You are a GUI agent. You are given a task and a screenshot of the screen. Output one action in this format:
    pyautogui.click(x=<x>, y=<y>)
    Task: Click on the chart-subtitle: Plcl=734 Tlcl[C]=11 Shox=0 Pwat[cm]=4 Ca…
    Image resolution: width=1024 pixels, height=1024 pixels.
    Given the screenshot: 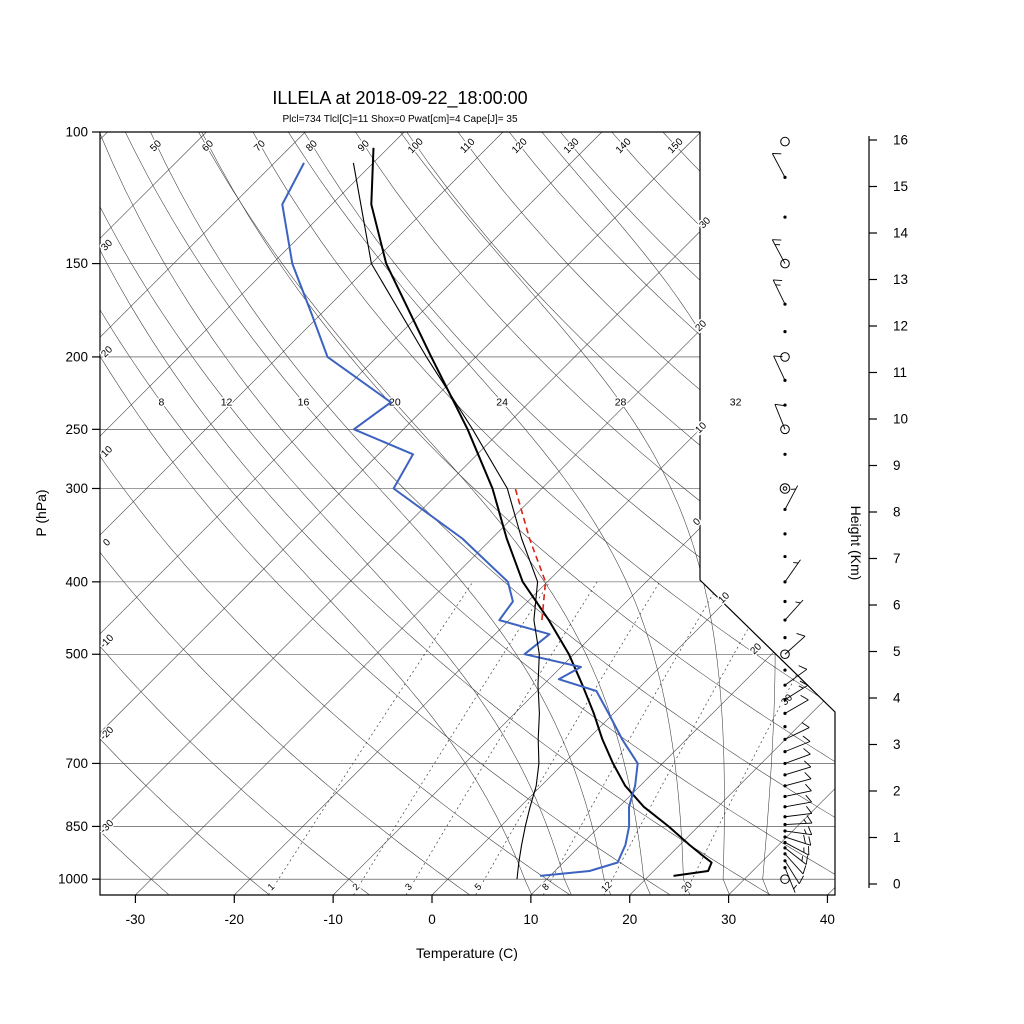 What is the action you would take?
    pyautogui.click(x=399, y=119)
    